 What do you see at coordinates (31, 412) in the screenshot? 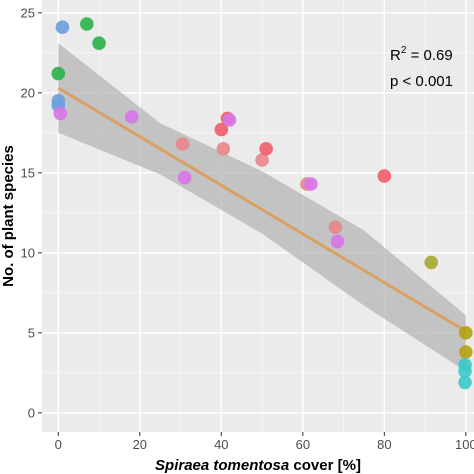
I see `y-tick-label: 0` at bounding box center [31, 412].